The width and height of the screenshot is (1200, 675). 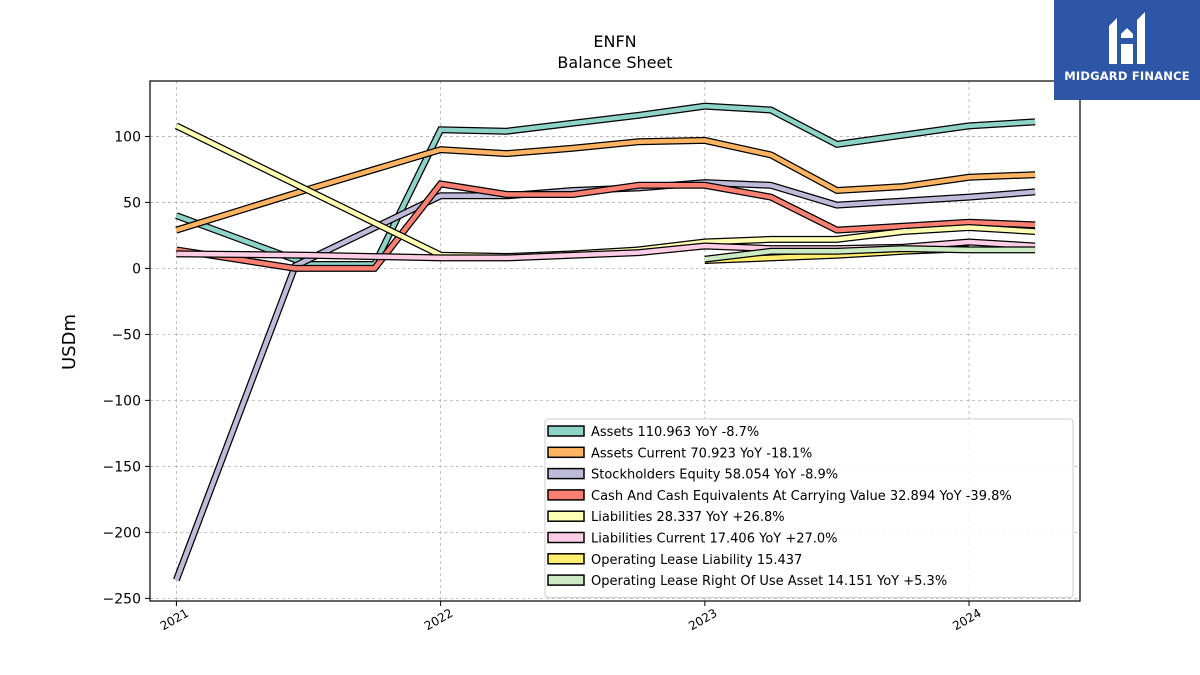 I want to click on y-tick-label: −150, so click(x=122, y=467).